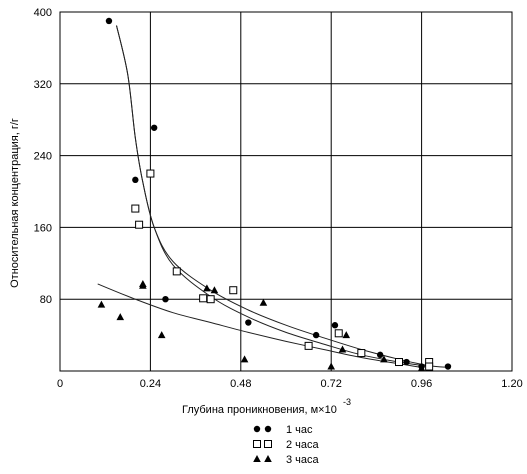  I want to click on x-tick-label: 0, so click(60, 384).